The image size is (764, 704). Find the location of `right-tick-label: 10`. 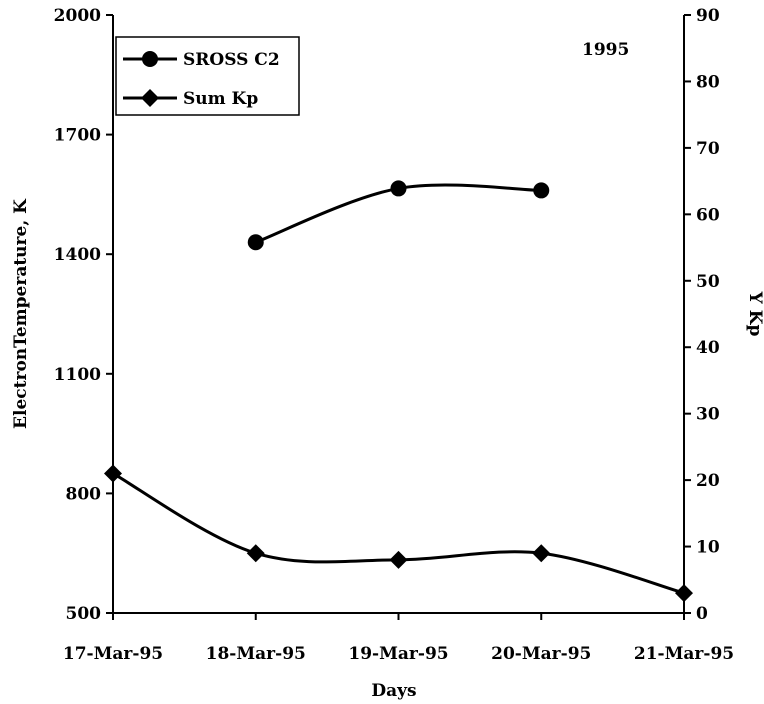

right-tick-label: 10 is located at coordinates (708, 548).